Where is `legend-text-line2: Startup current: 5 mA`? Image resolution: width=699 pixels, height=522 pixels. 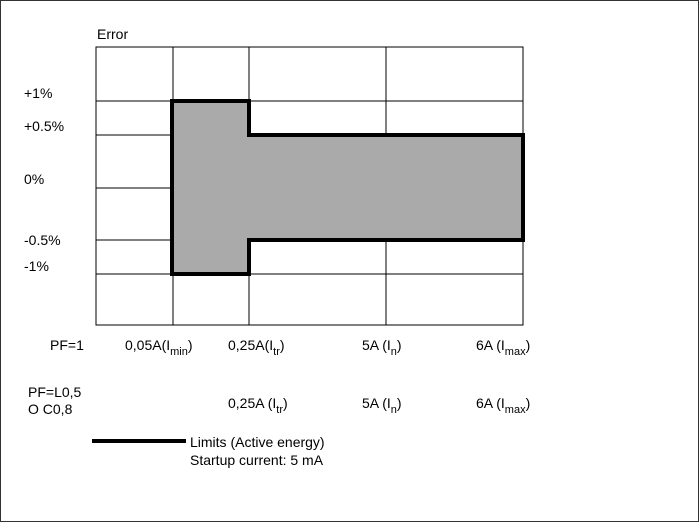 legend-text-line2: Startup current: 5 mA is located at coordinates (257, 460).